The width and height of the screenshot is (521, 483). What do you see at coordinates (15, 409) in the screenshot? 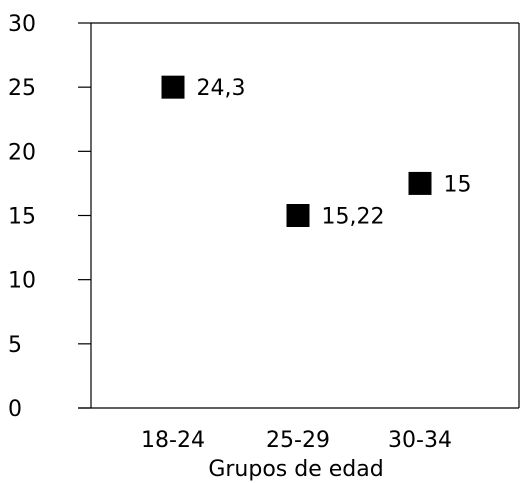
I see `y-tick-label: 0` at bounding box center [15, 409].